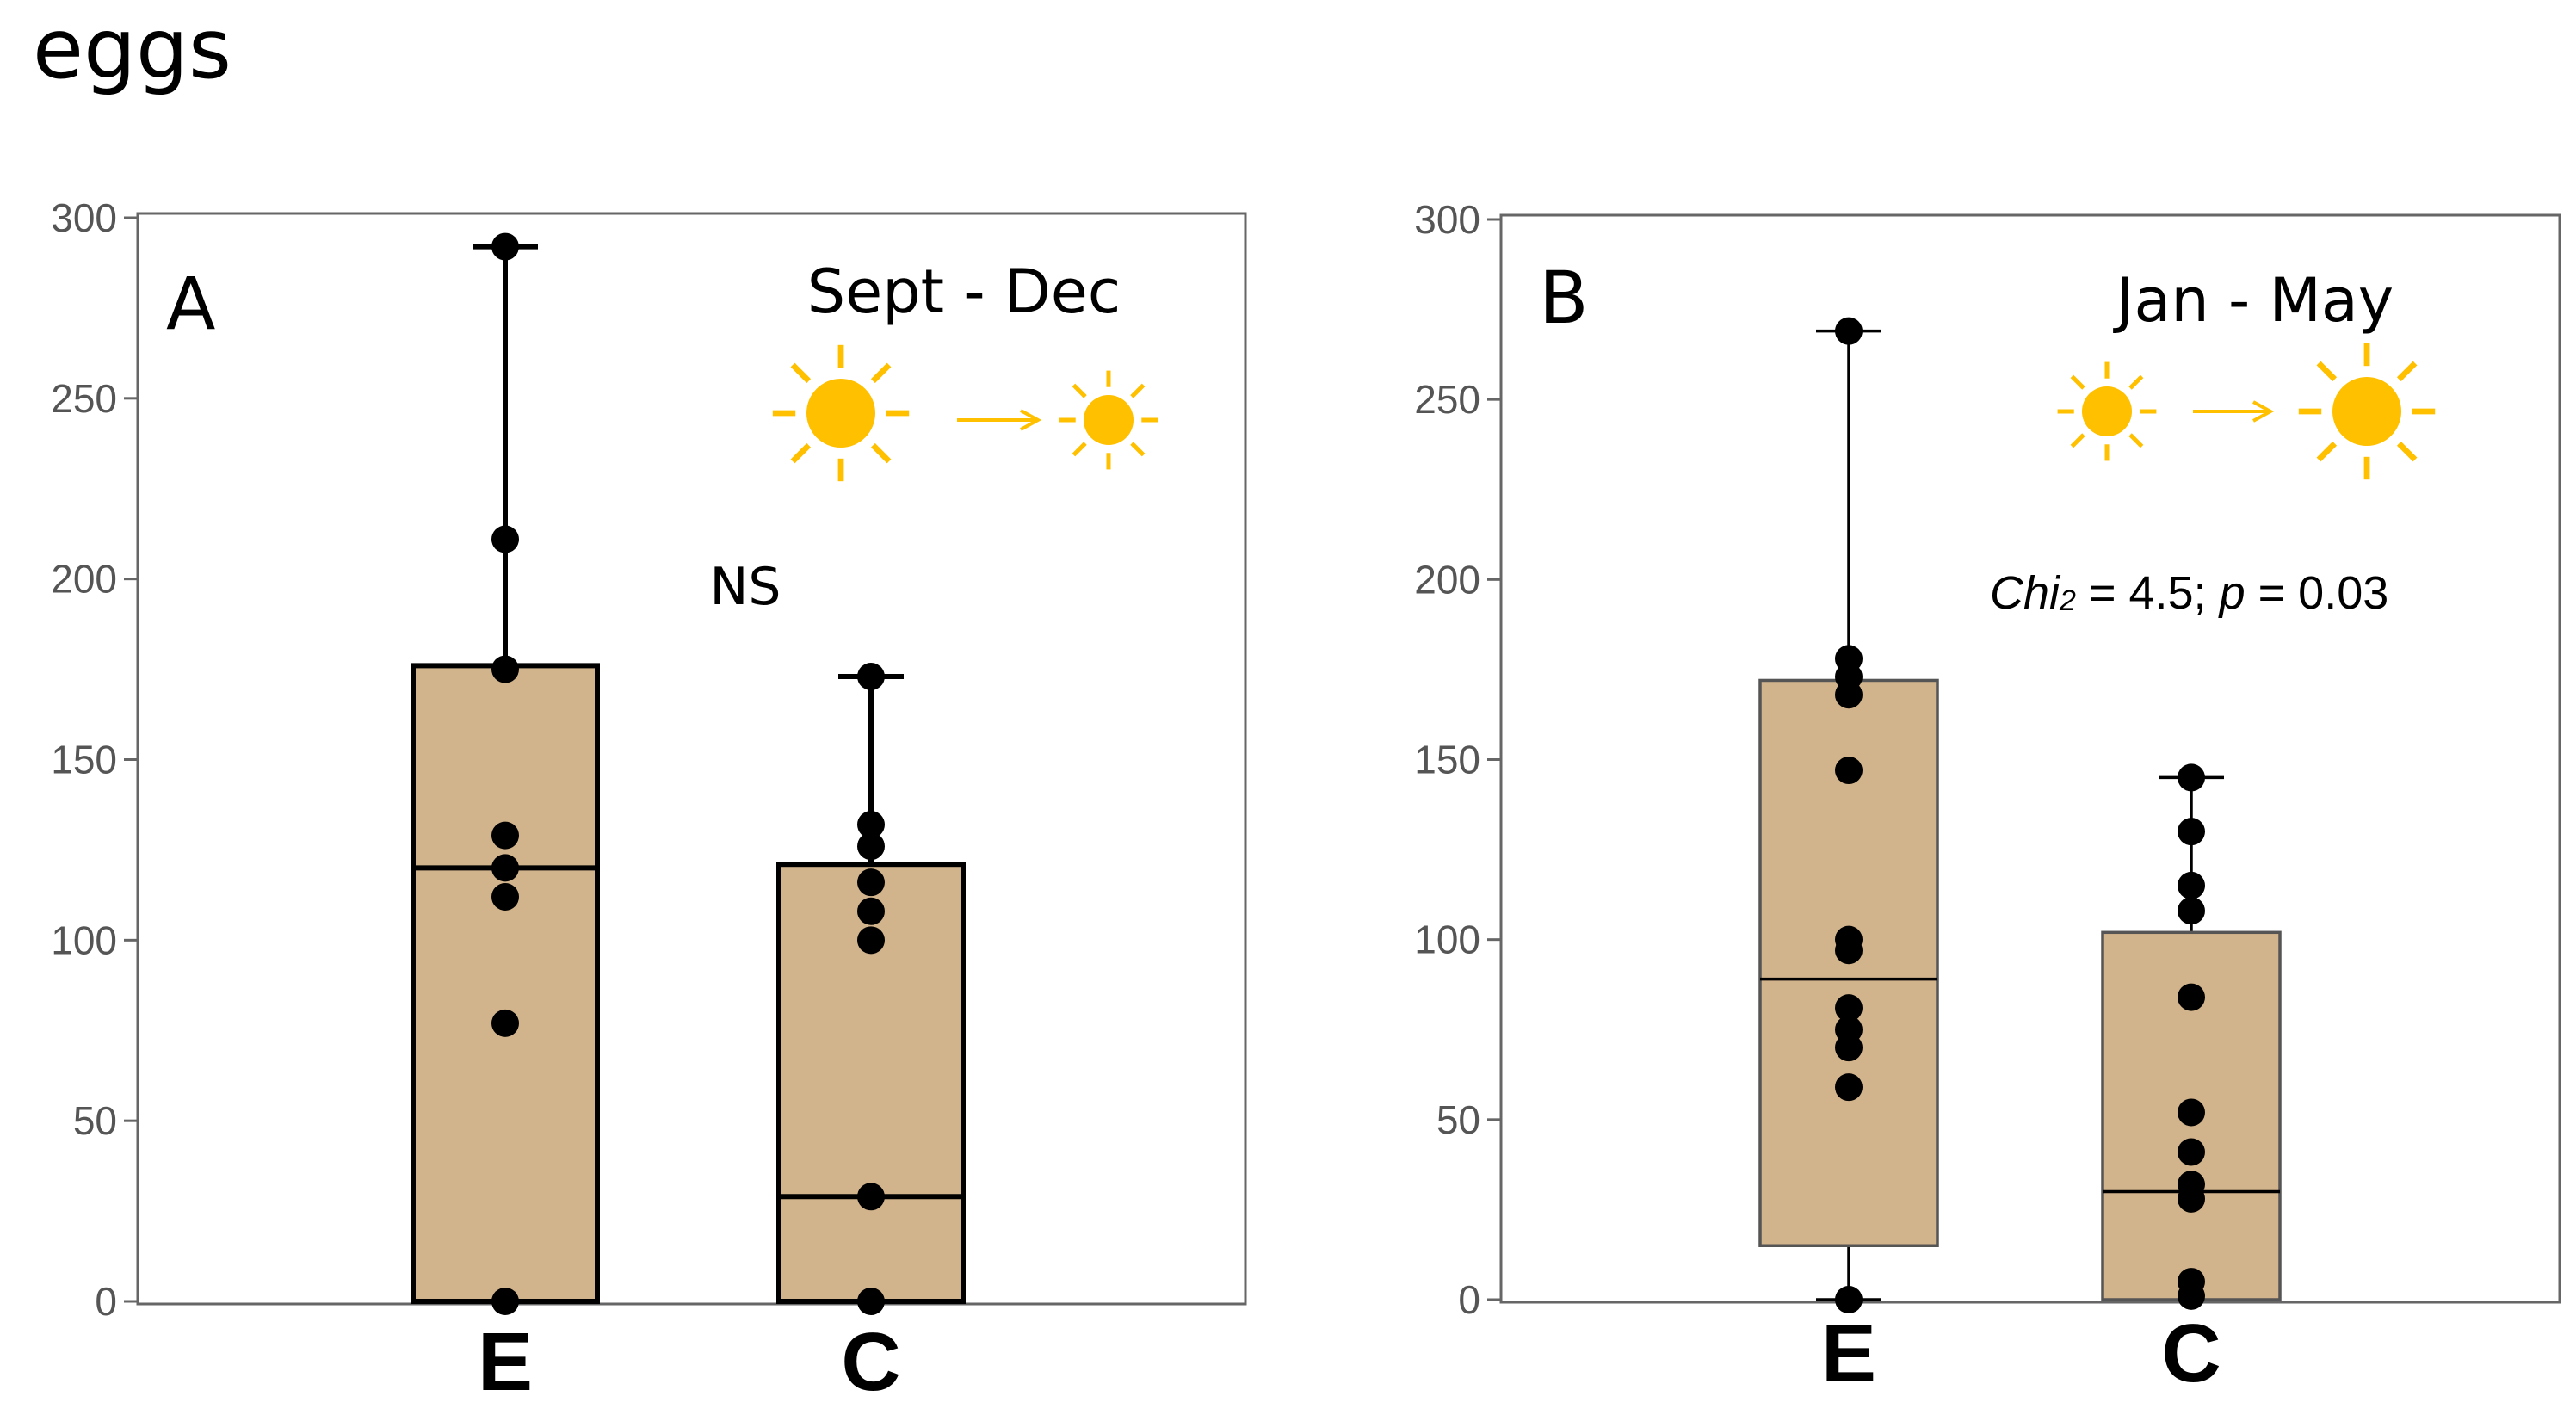 The width and height of the screenshot is (2576, 1421). I want to click on box, so click(506, 983).